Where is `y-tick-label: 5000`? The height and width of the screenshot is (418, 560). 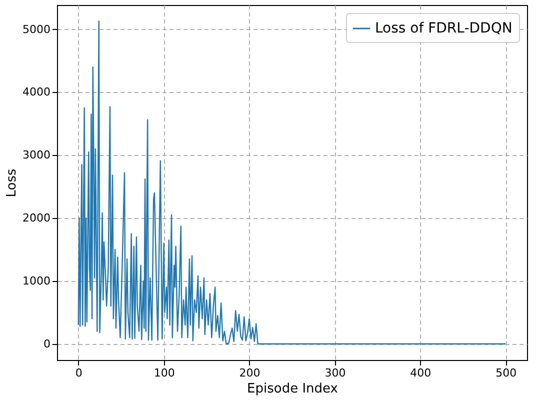
y-tick-label: 5000 is located at coordinates (36, 29).